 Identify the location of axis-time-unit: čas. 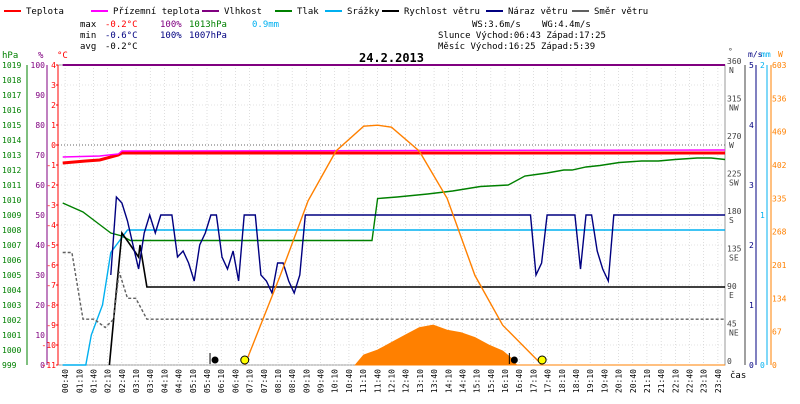
(738, 375).